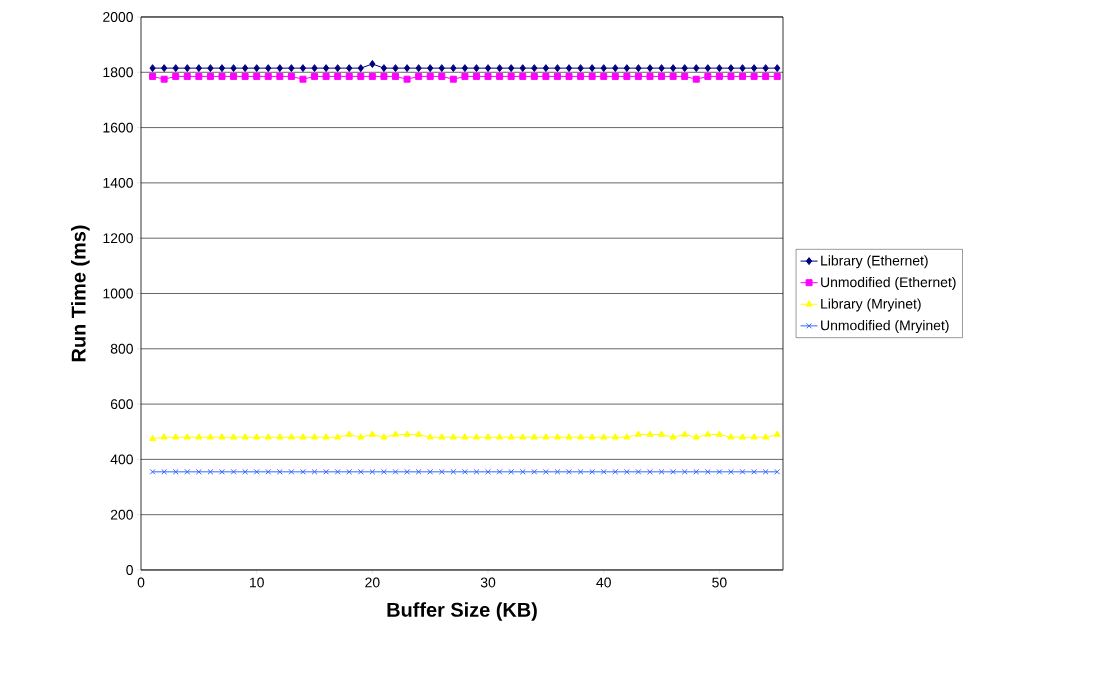 Image resolution: width=1109 pixels, height=680 pixels. What do you see at coordinates (603, 582) in the screenshot?
I see `x-tick-label: 40` at bounding box center [603, 582].